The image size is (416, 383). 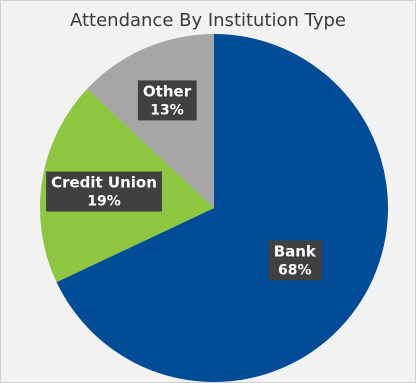 I want to click on data-label-other: Other 13%, so click(x=167, y=100).